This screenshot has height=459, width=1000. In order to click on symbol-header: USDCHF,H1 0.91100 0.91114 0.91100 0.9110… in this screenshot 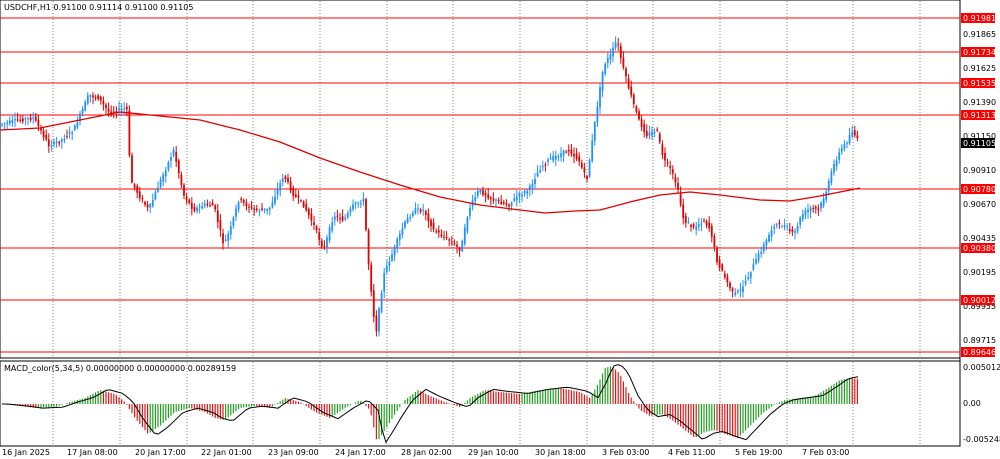, I will do `click(98, 7)`.